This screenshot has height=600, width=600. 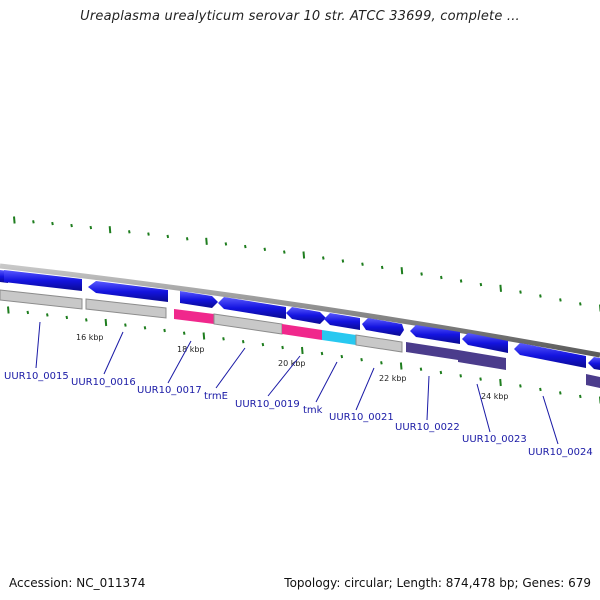 I want to click on gene-arrow-UUR10_0016-fwd, so click(x=43, y=280).